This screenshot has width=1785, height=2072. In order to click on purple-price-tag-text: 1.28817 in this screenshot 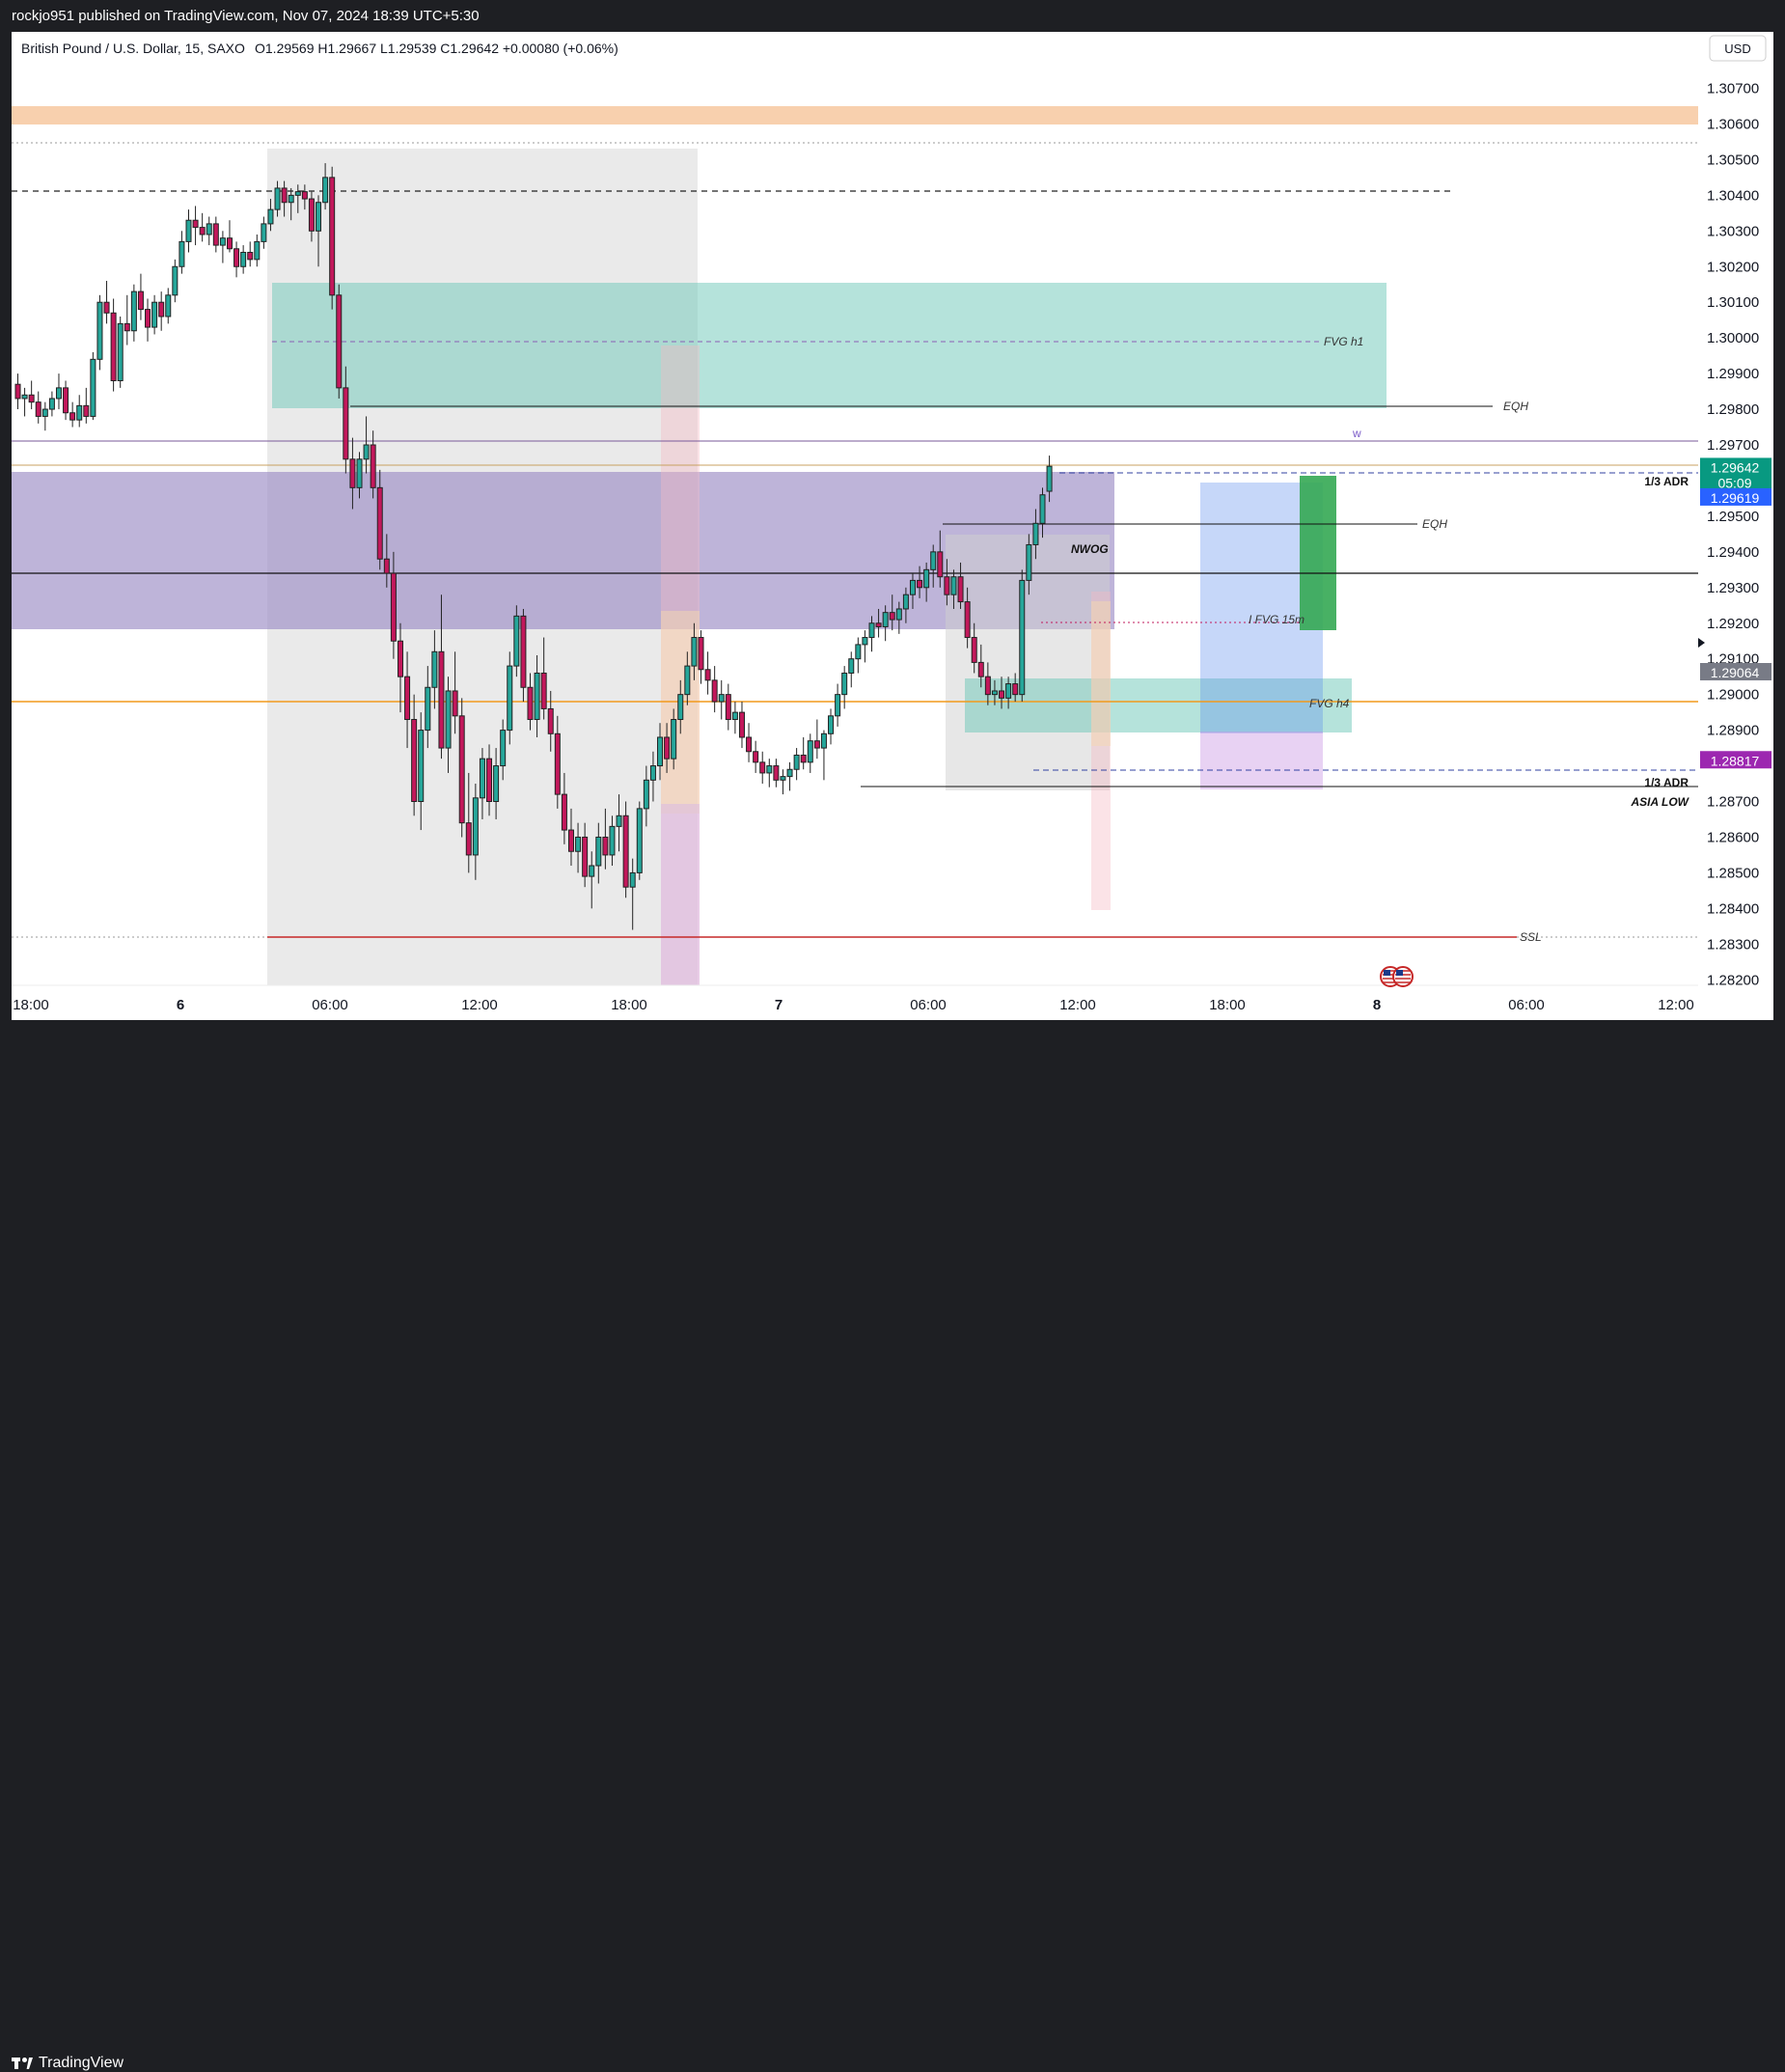, I will do `click(1736, 760)`.